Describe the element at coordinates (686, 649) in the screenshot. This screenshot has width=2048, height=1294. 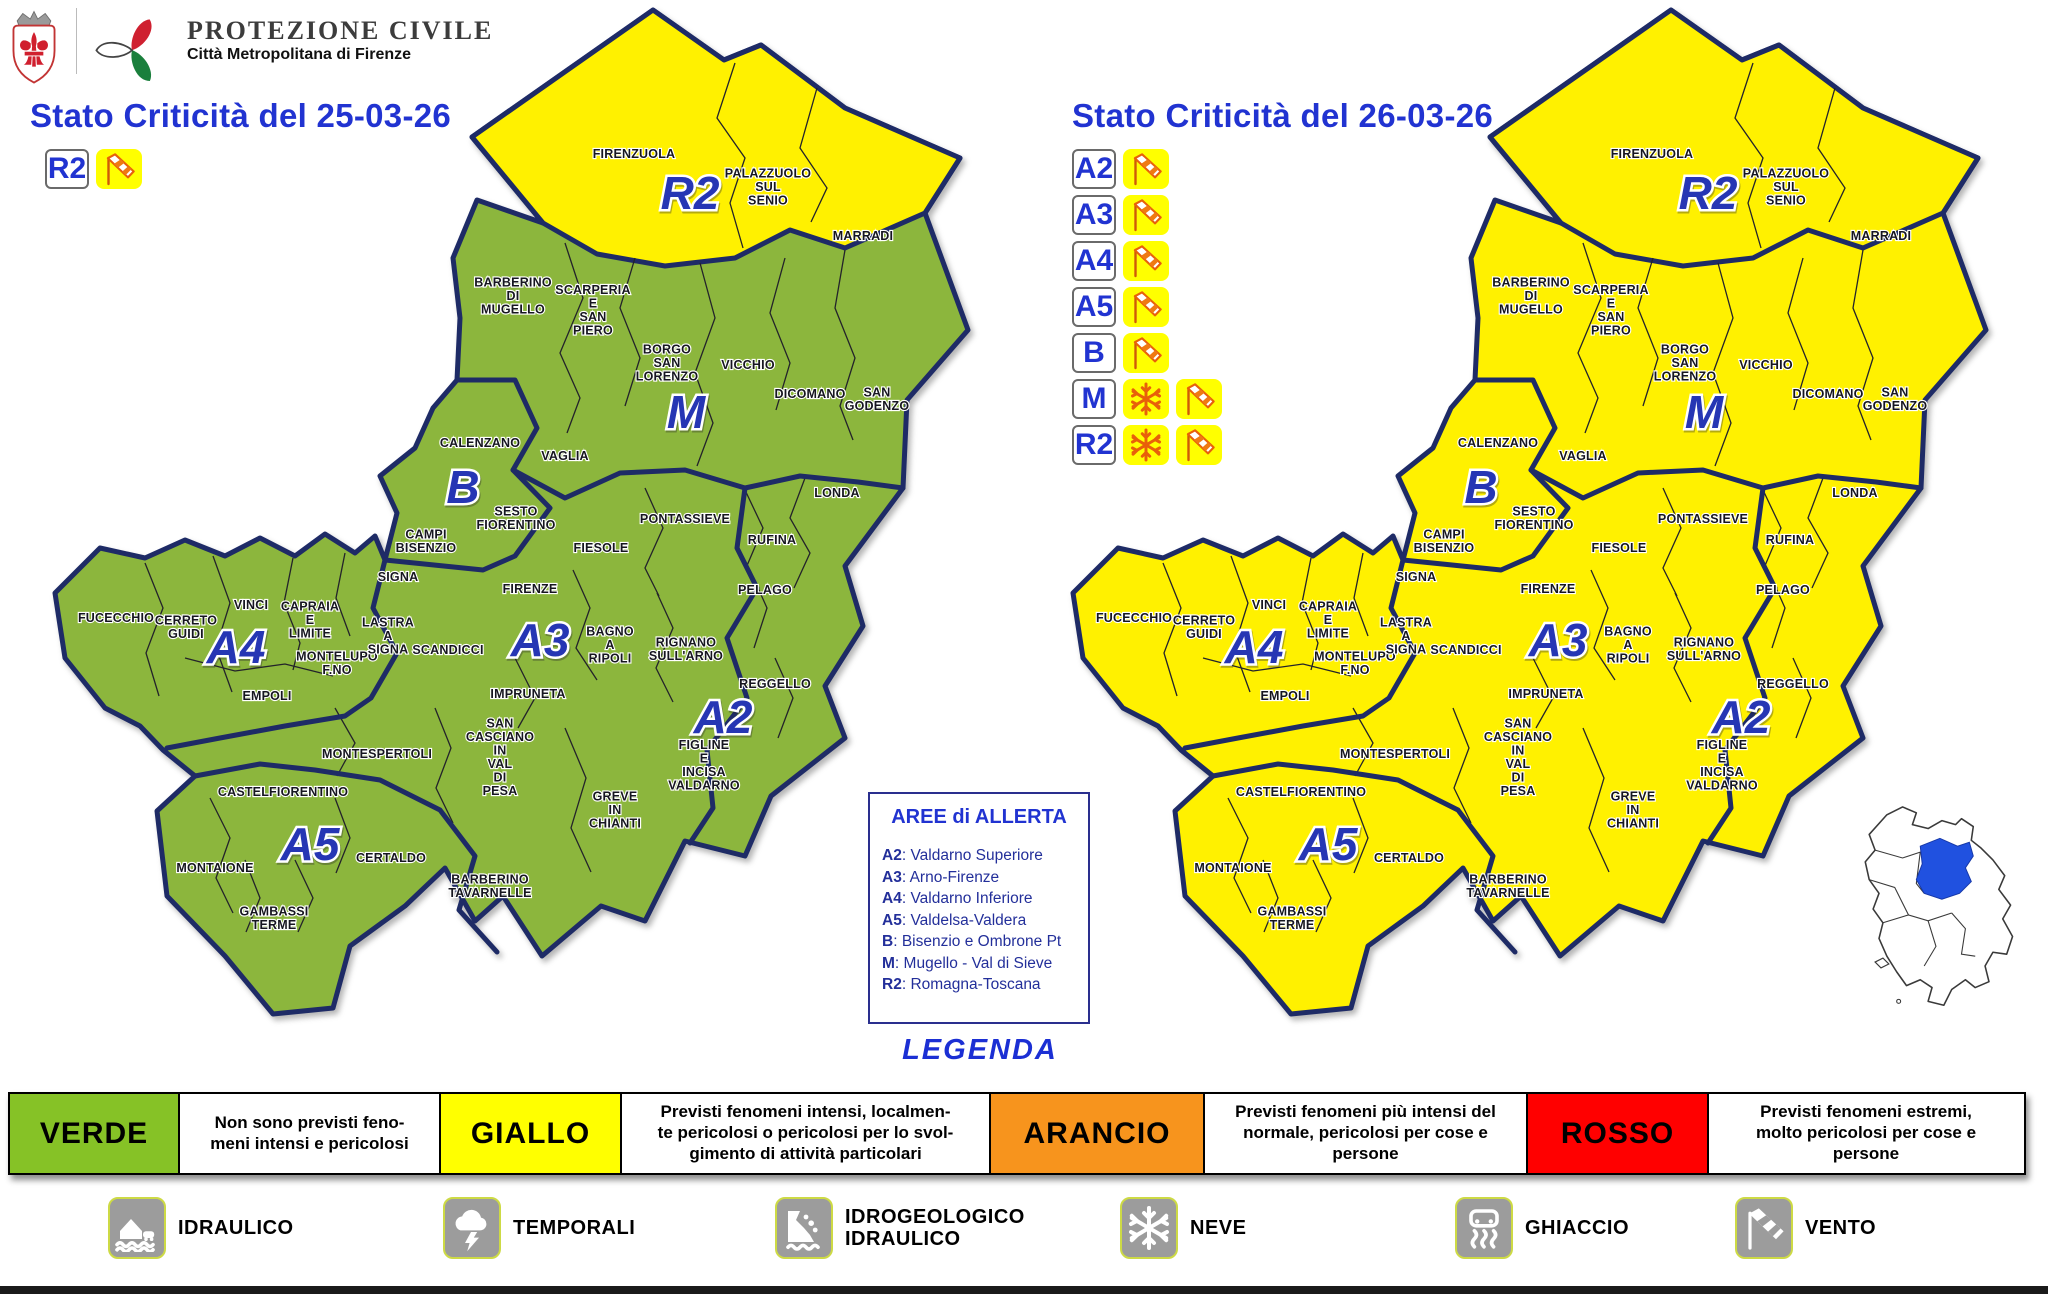
I see `municipality-label: RIGNANO SULL'ARNO` at that location.